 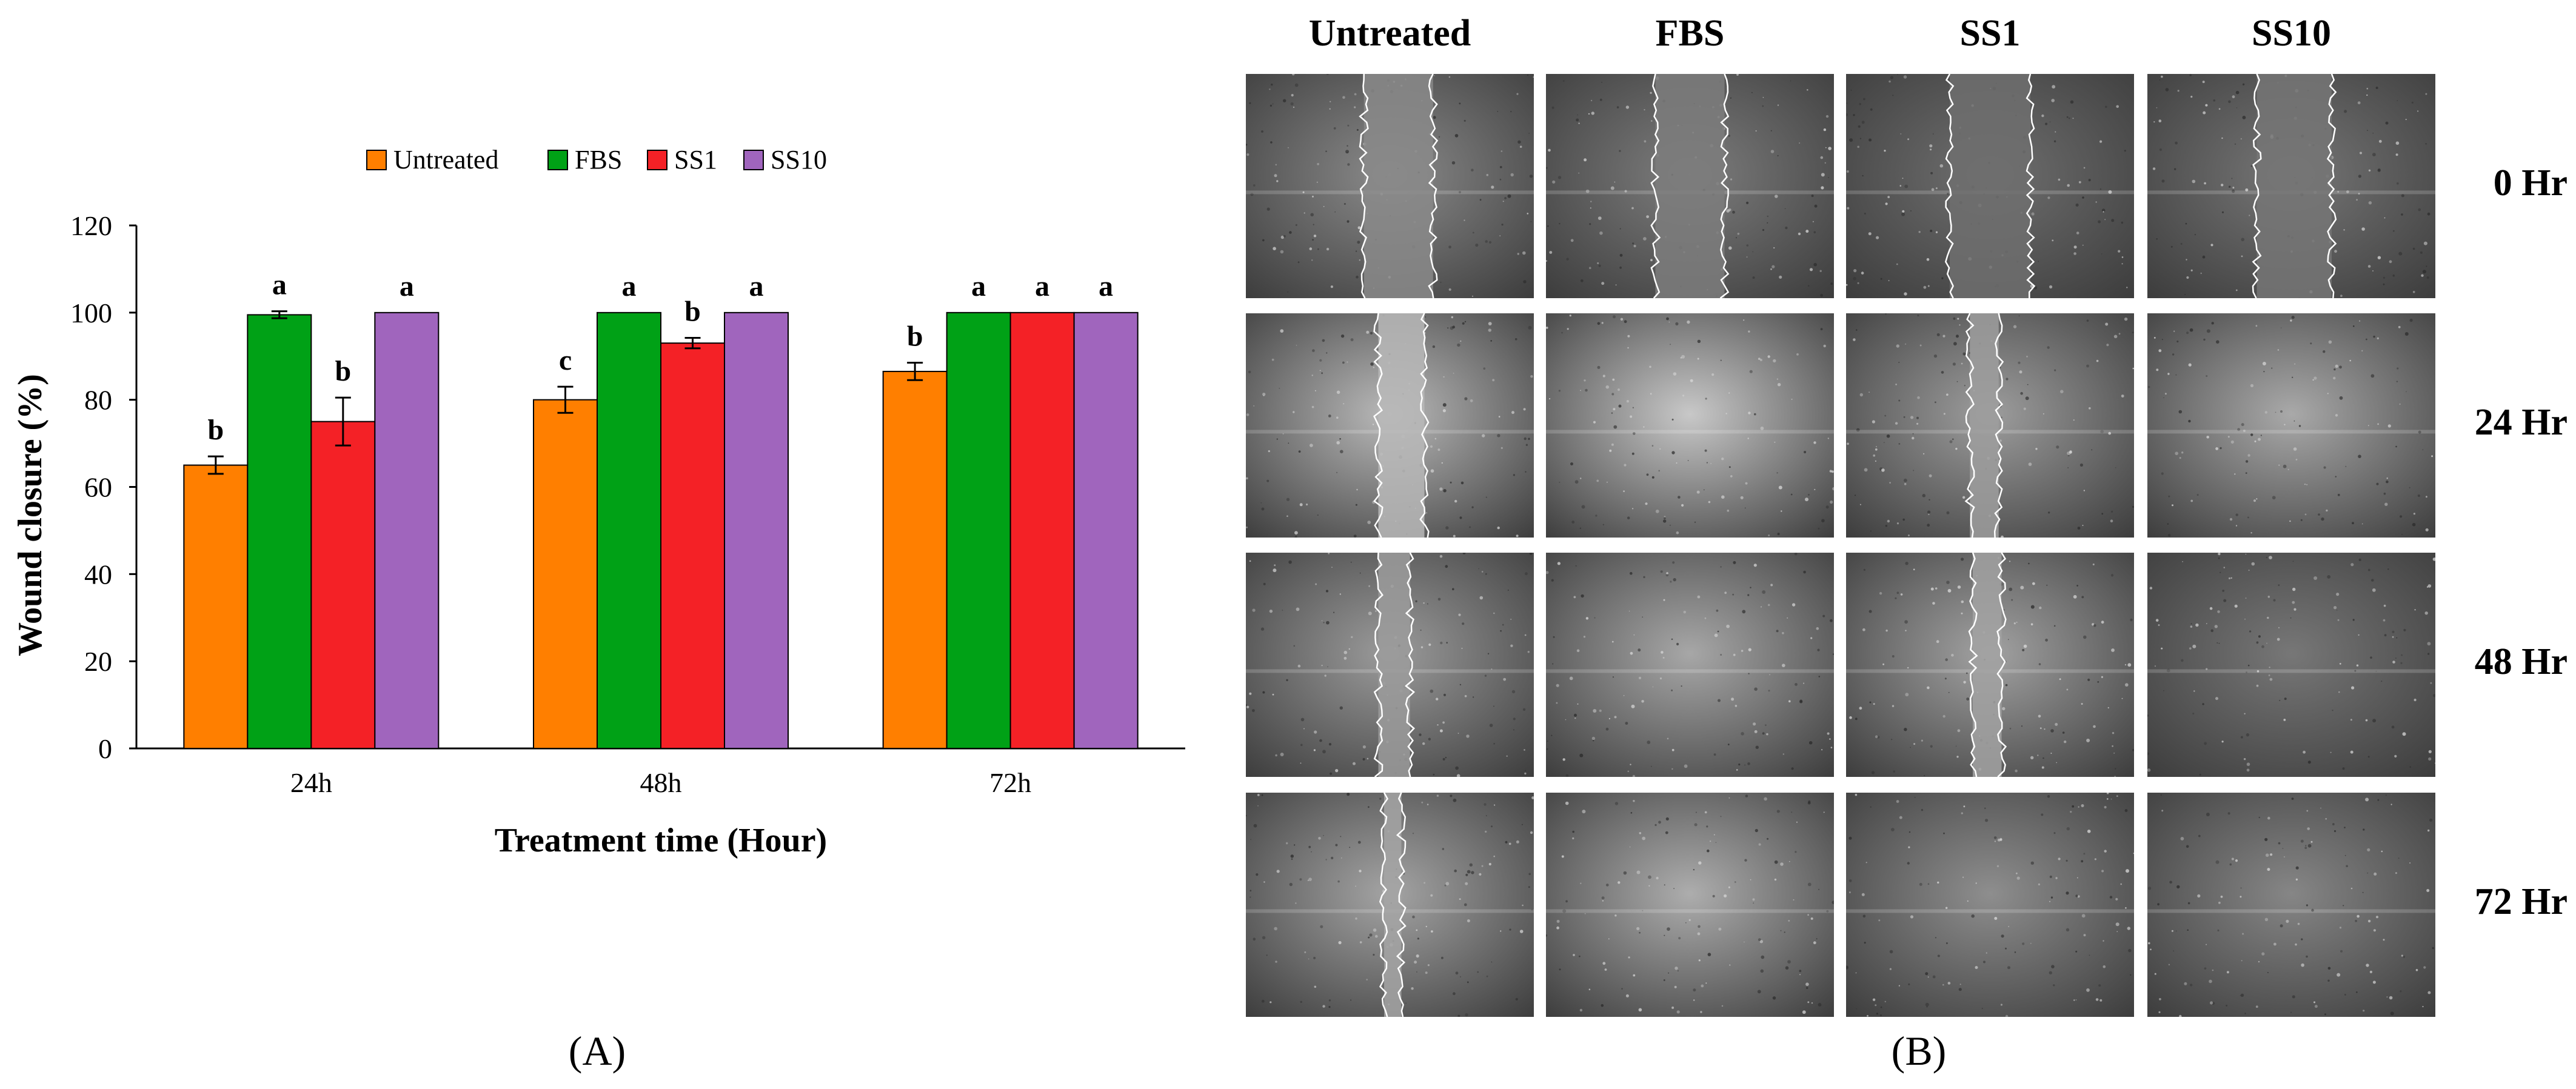 What do you see at coordinates (1990, 186) in the screenshot?
I see `micrograph-ss1-0hr` at bounding box center [1990, 186].